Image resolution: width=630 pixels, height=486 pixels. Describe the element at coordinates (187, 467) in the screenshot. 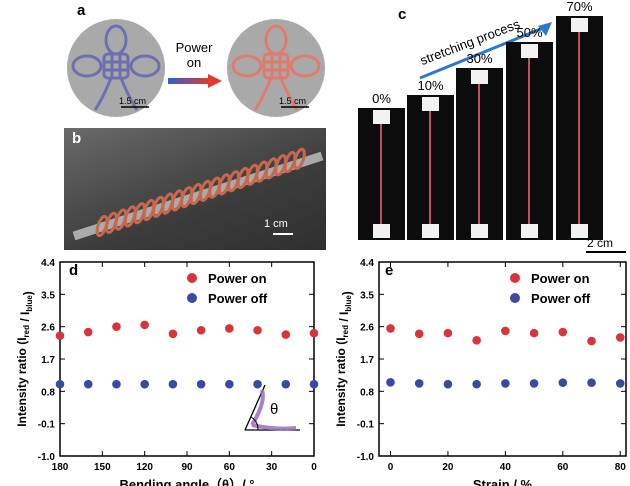

I see `x-tick-label: 90` at that location.